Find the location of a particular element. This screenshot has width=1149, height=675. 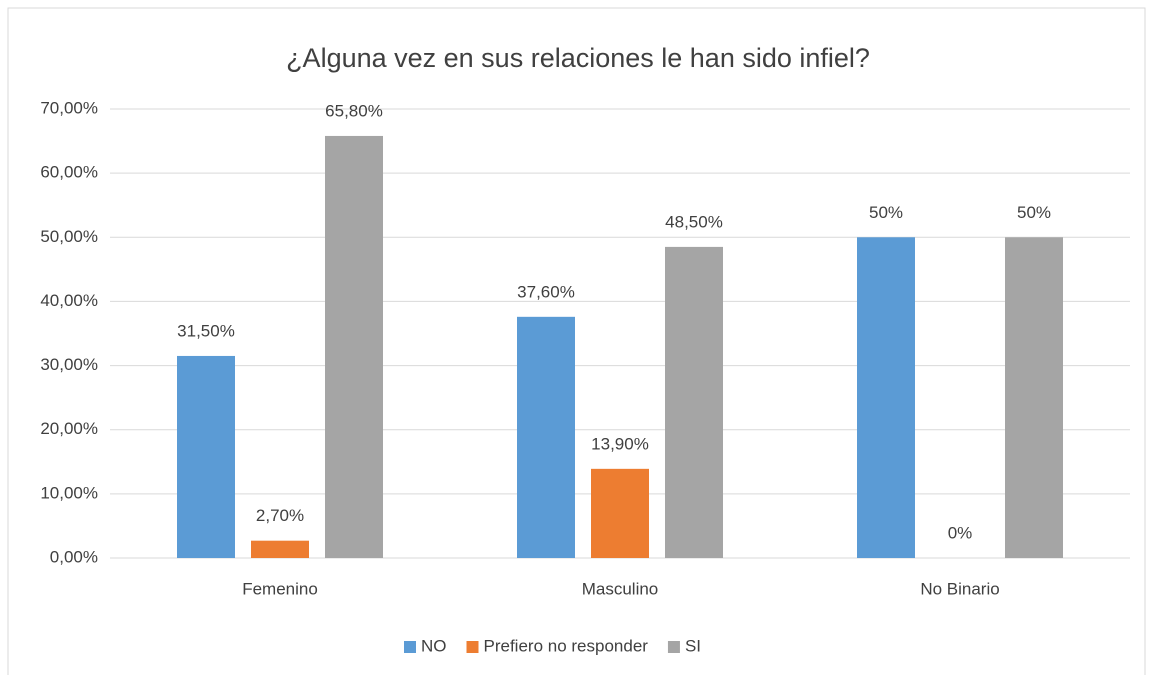

legend-label: Prefiero no responder is located at coordinates (566, 645).